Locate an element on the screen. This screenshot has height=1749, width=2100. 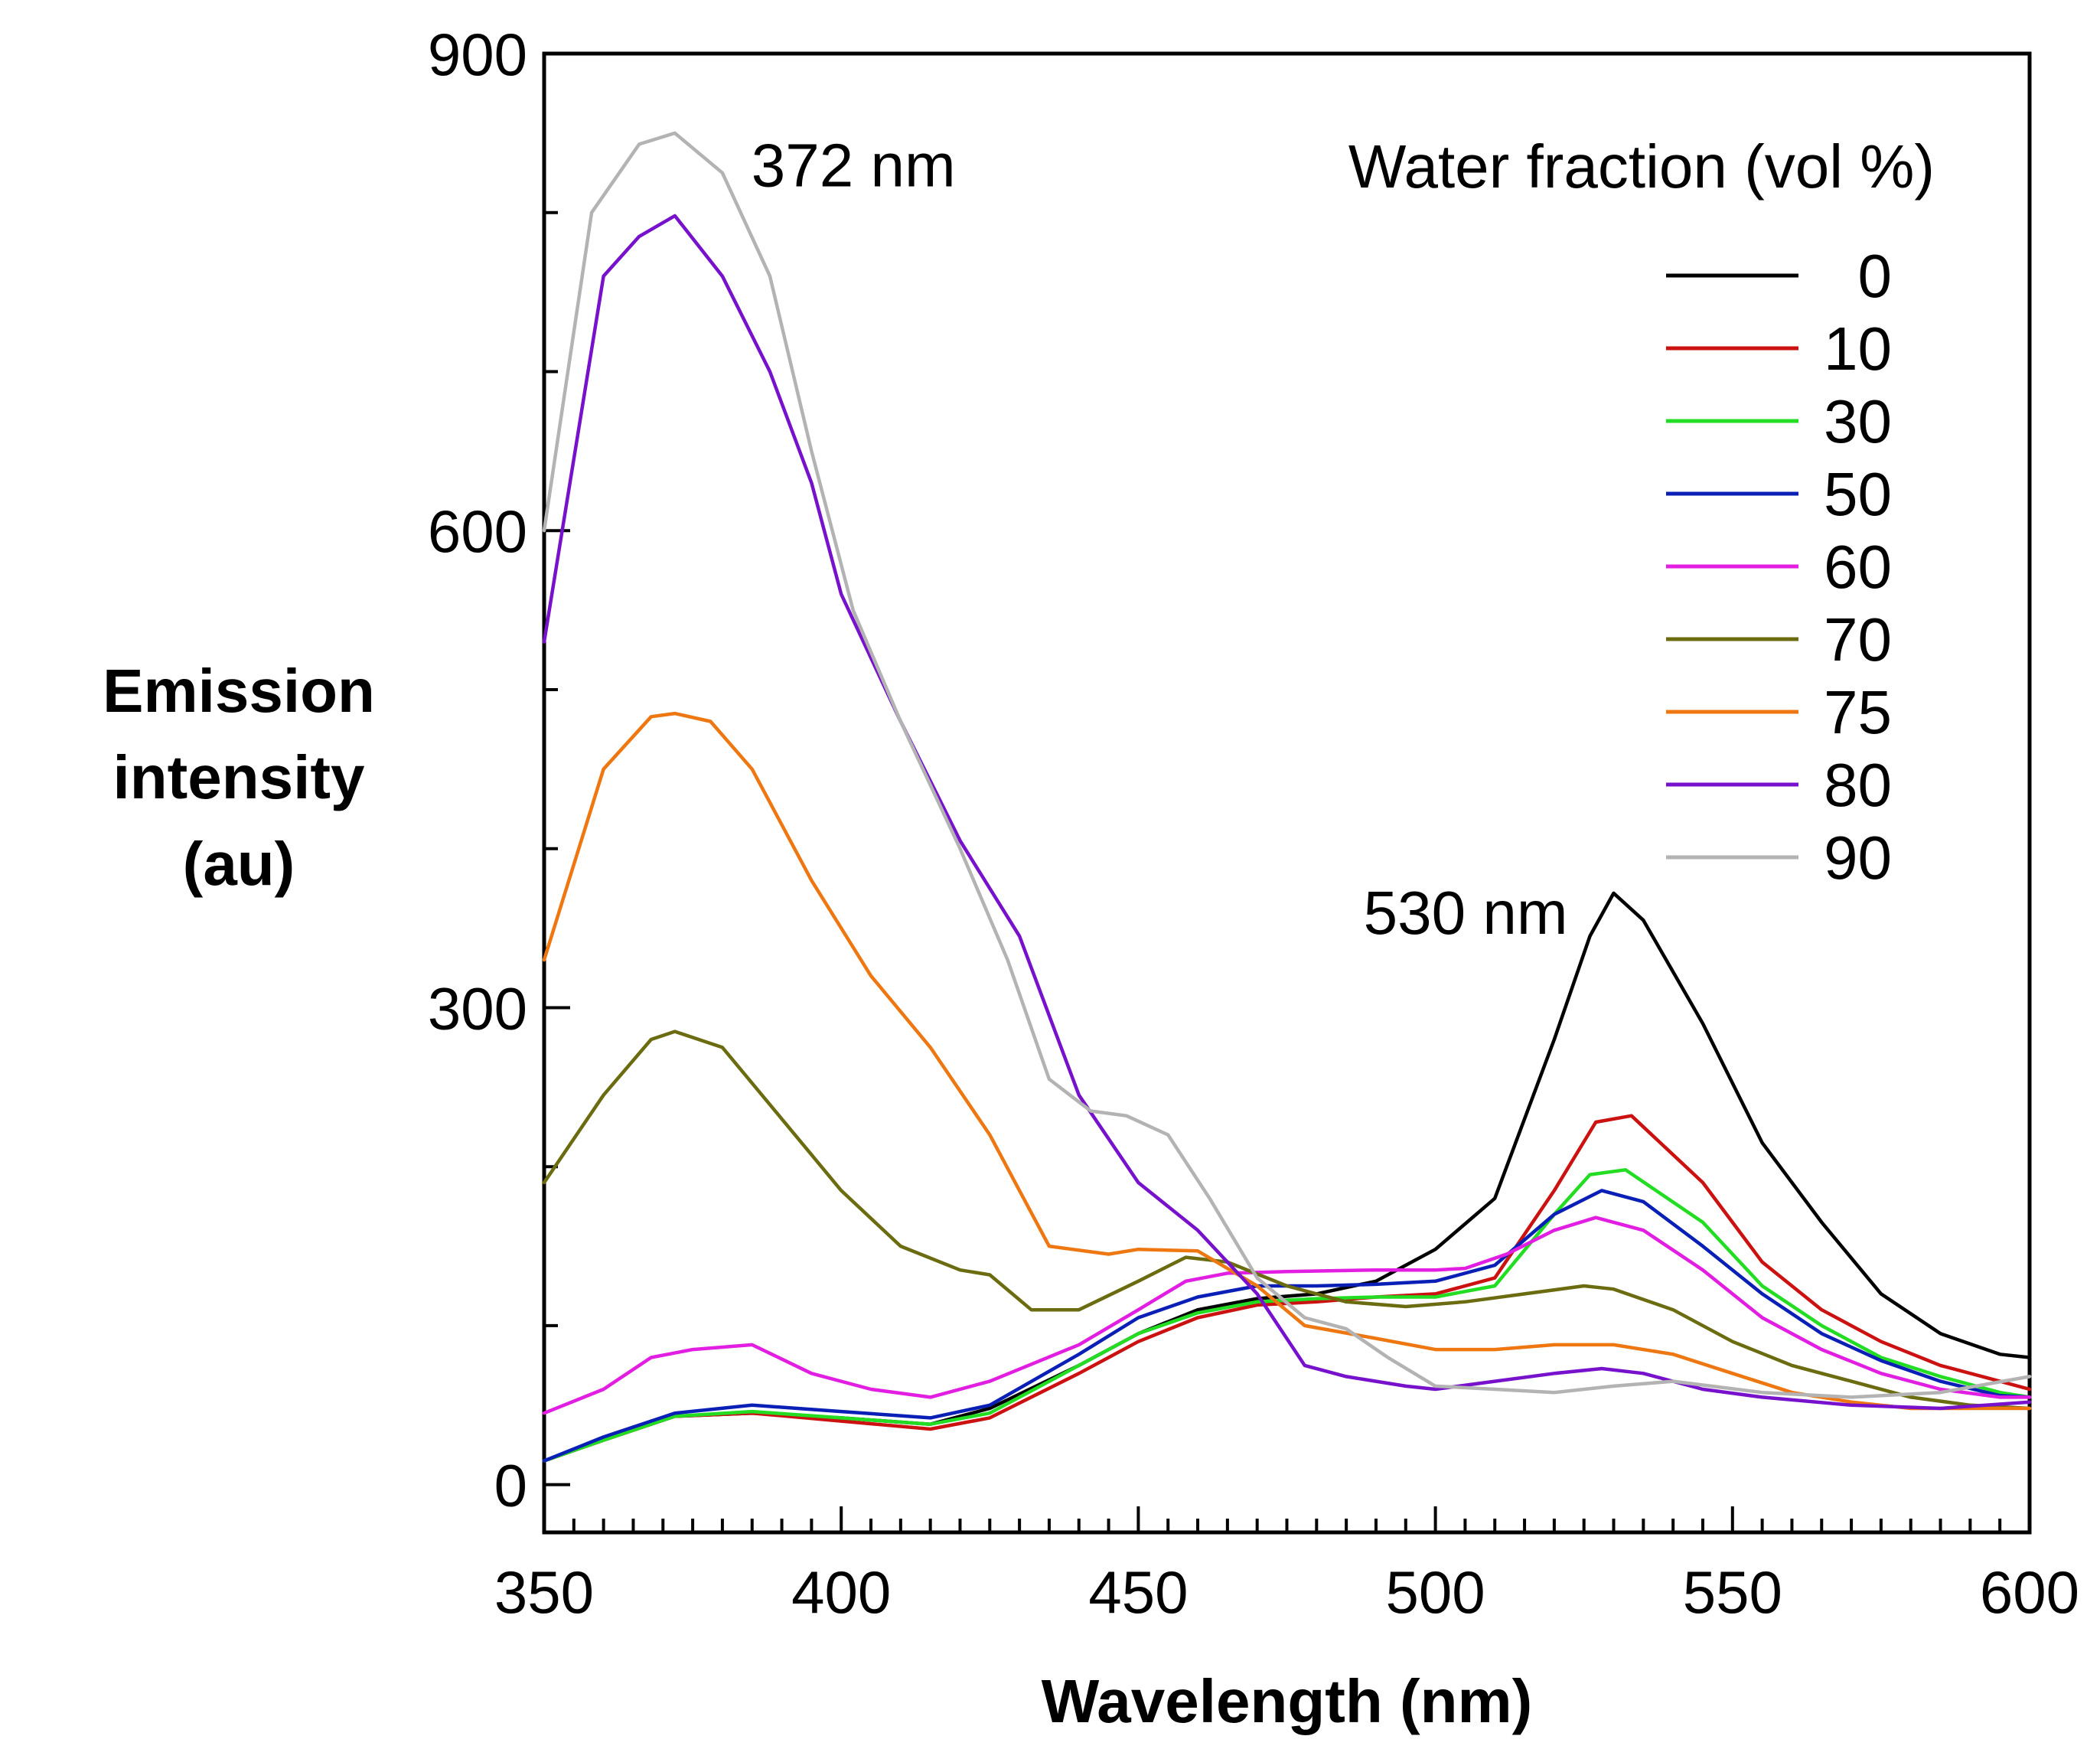
peak-annotation: 530 nm is located at coordinates (1466, 913).